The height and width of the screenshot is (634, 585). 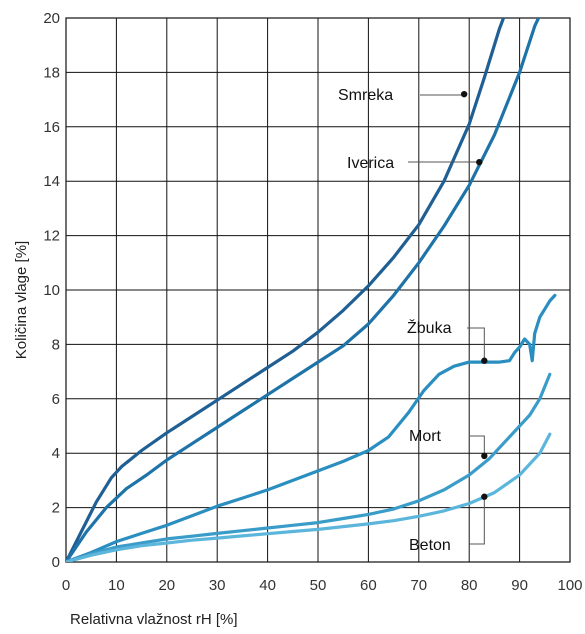 I want to click on x-tick-label: 60, so click(x=368, y=585).